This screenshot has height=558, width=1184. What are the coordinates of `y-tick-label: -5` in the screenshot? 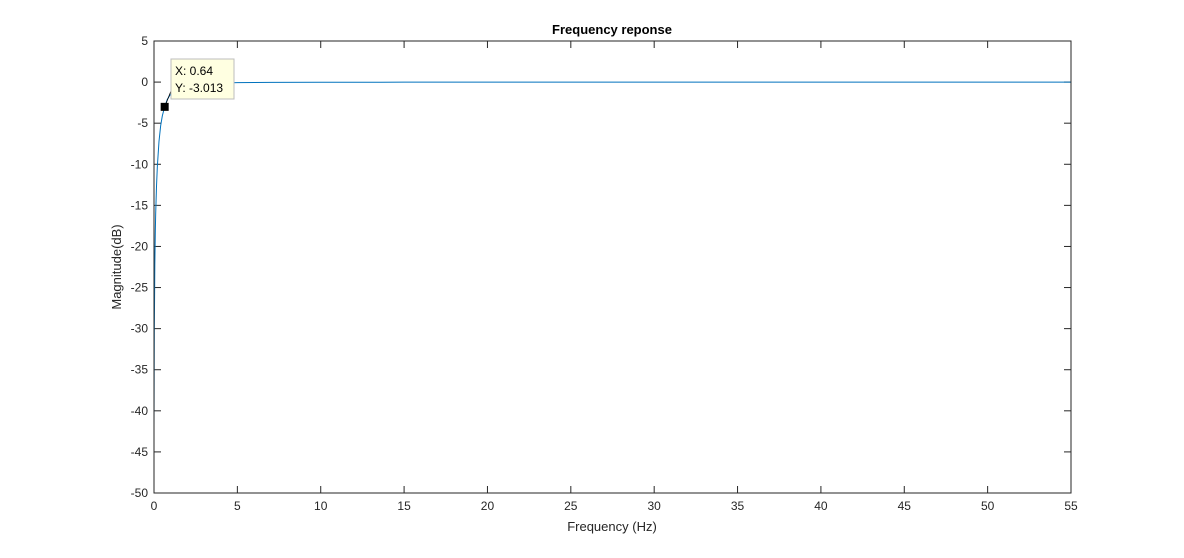 It's located at (142, 123).